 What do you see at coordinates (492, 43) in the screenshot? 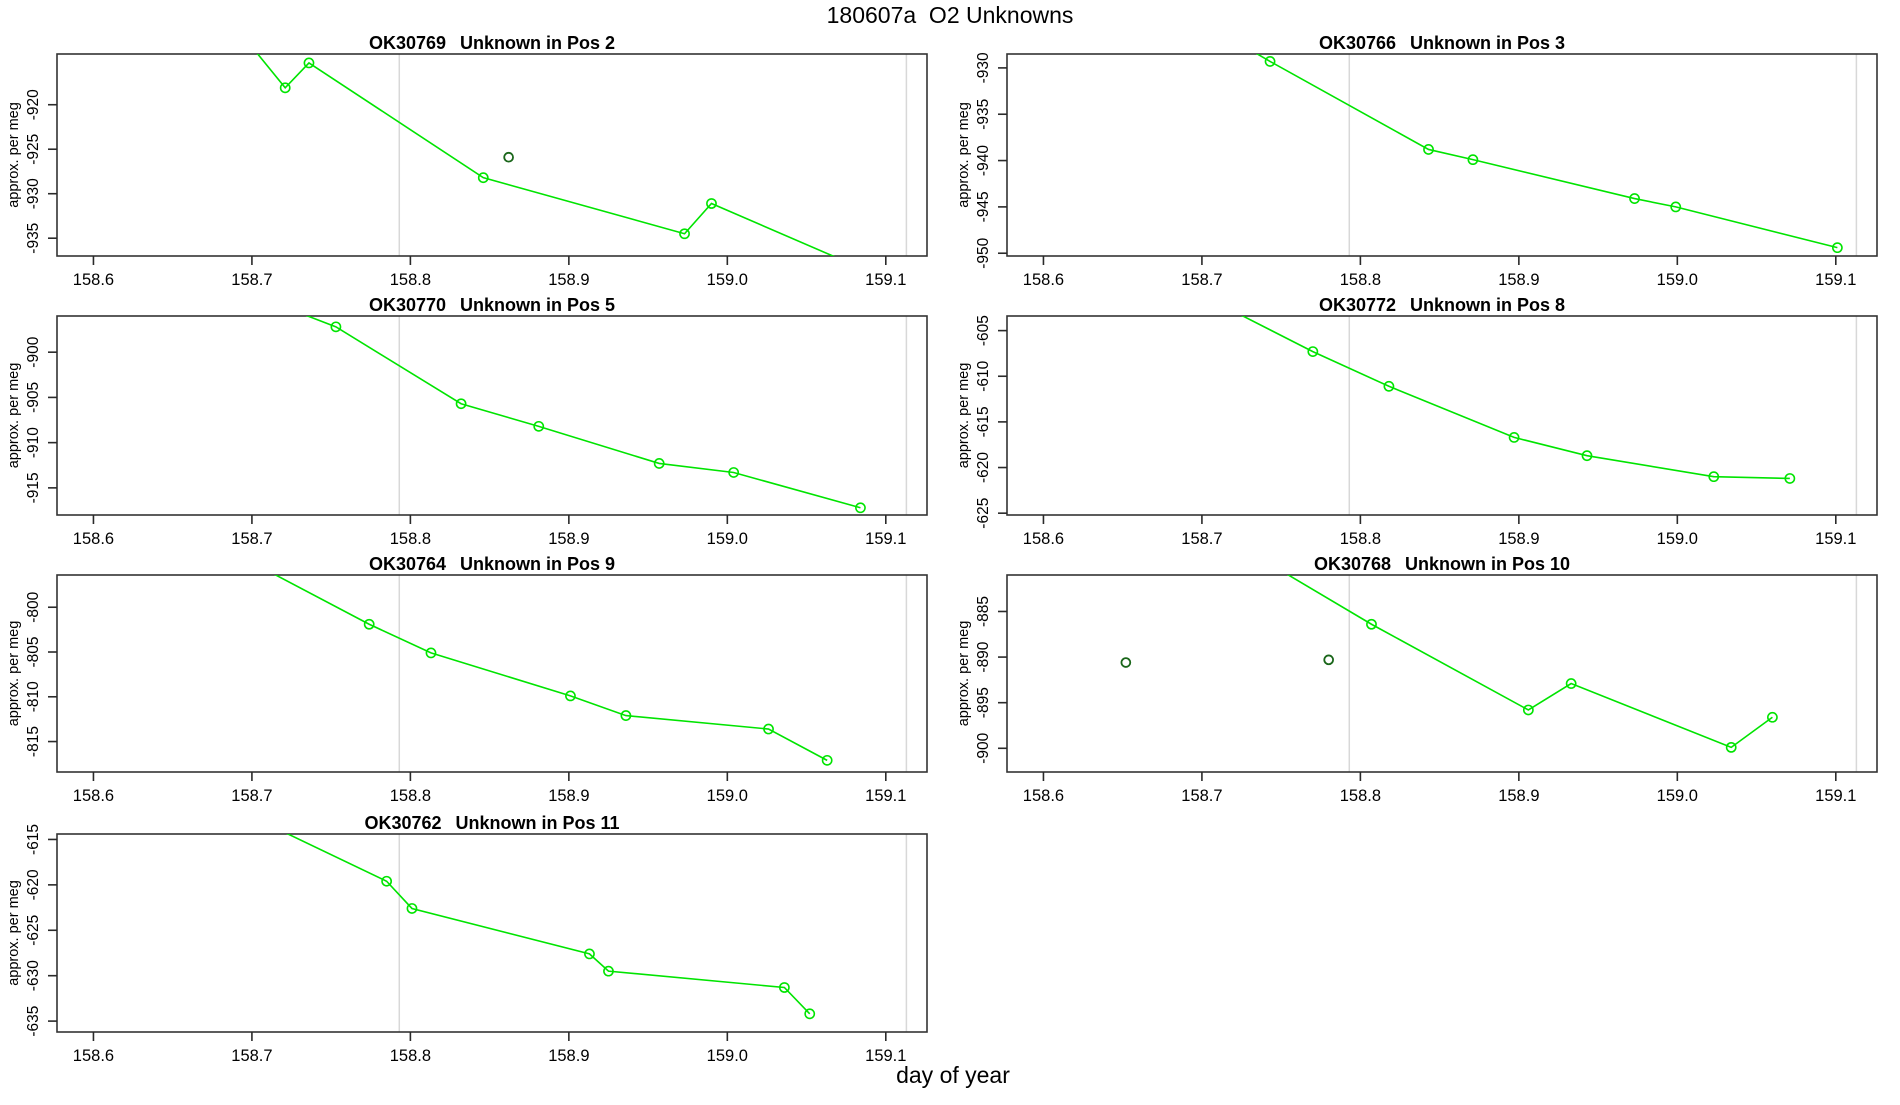
I see `panel-title: OK30769 Unknown in Pos 2` at bounding box center [492, 43].